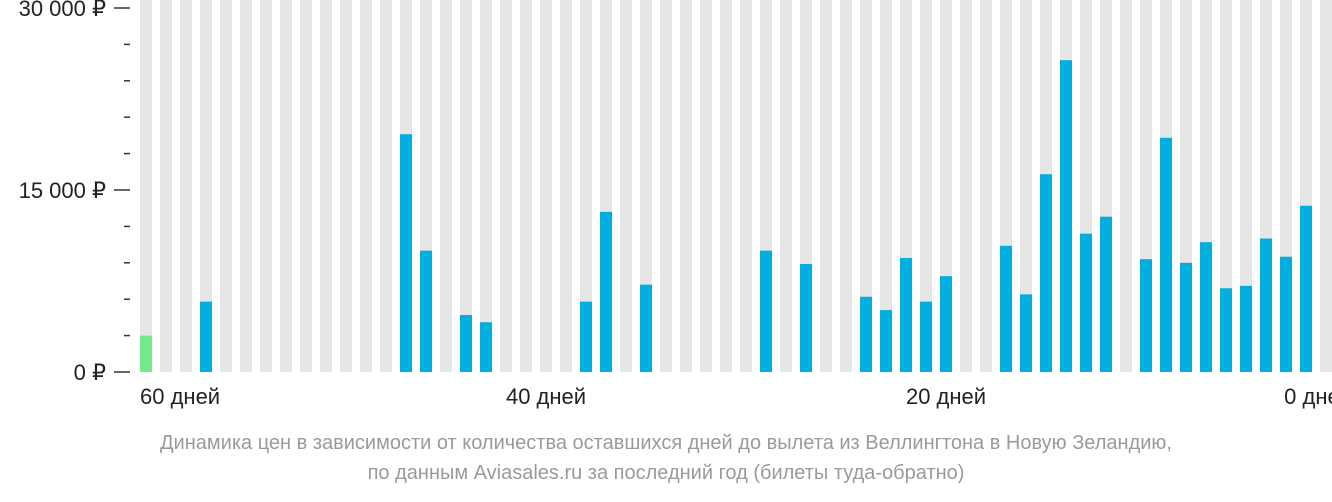 This screenshot has width=1332, height=502. Describe the element at coordinates (736, 396) in the screenshot. I see `x-axis: 60 дней 40 дней 20 дней 0 дней` at that location.